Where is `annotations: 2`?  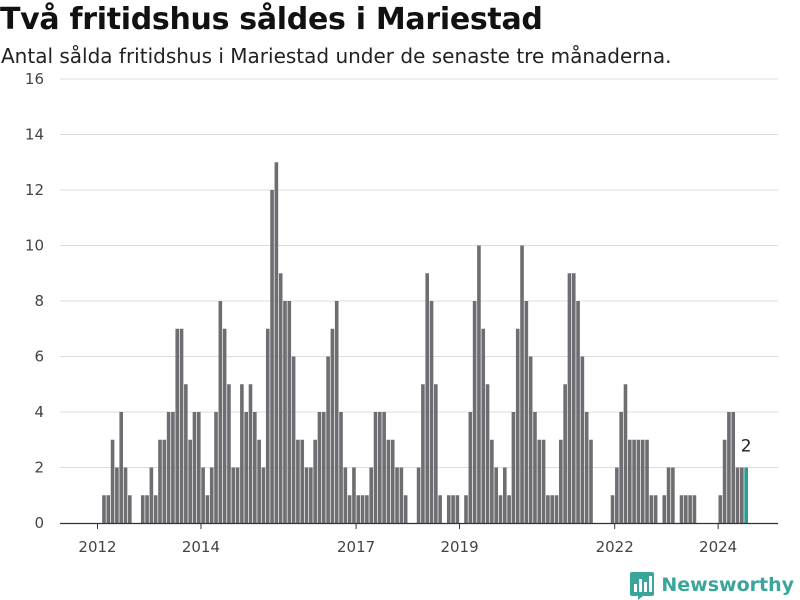
annotations: 2 is located at coordinates (746, 447).